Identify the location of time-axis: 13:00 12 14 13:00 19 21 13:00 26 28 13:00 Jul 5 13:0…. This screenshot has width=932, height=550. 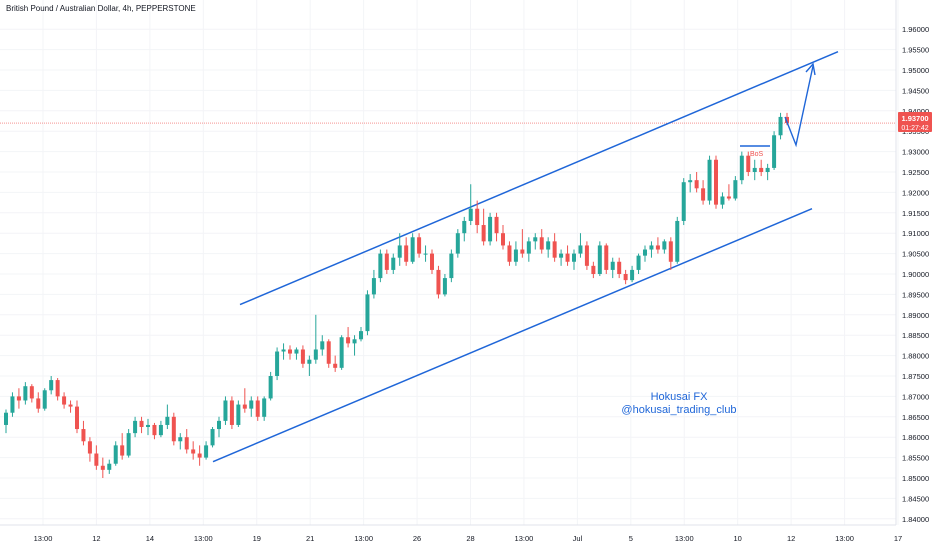
(468, 538).